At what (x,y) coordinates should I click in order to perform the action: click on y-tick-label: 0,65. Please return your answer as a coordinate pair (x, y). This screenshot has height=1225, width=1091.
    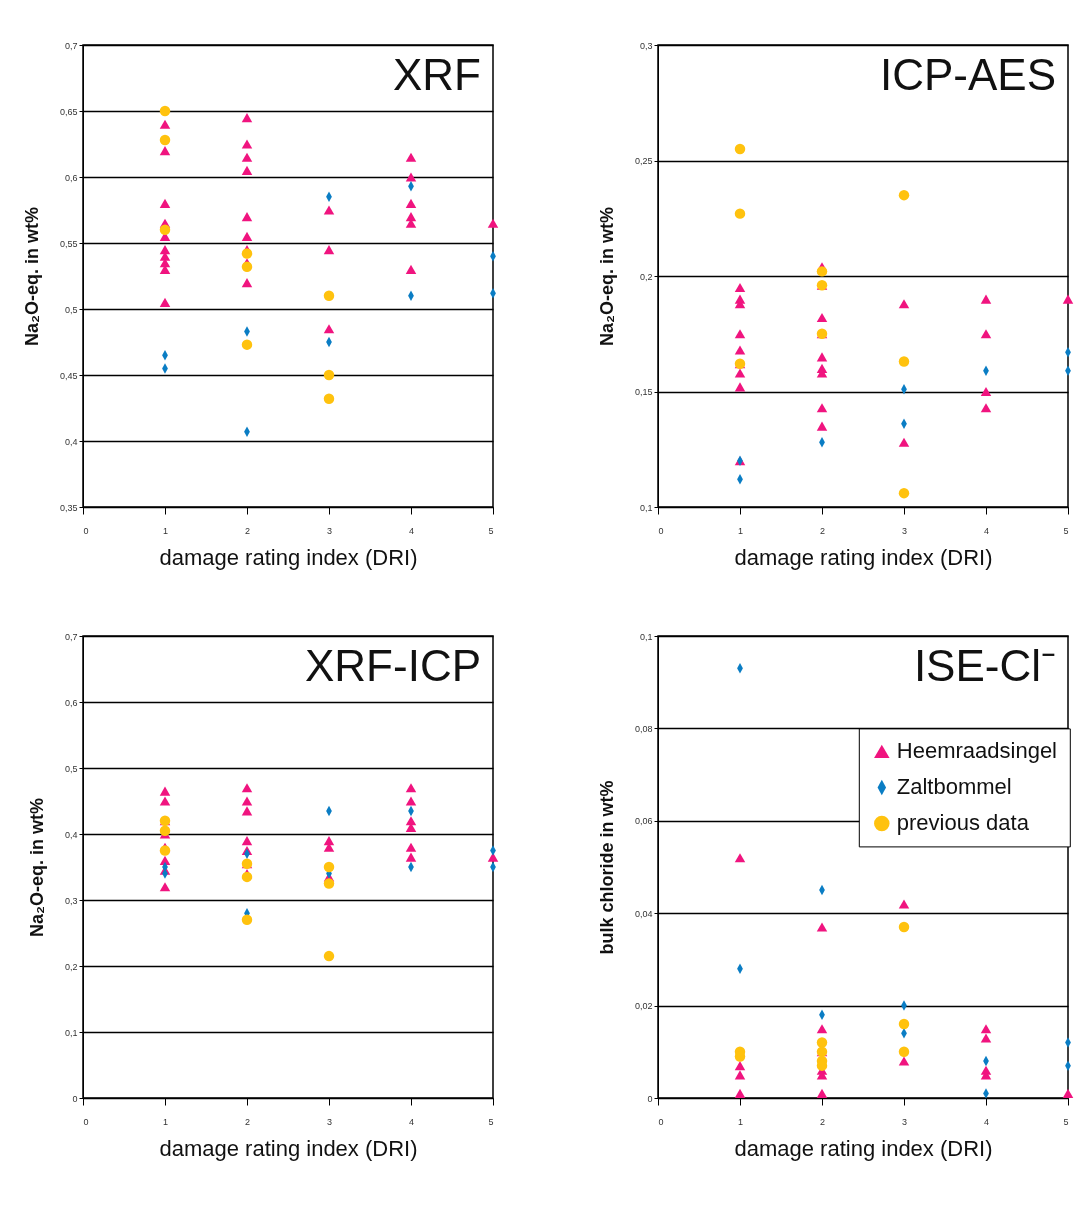
    Looking at the image, I should click on (68, 111).